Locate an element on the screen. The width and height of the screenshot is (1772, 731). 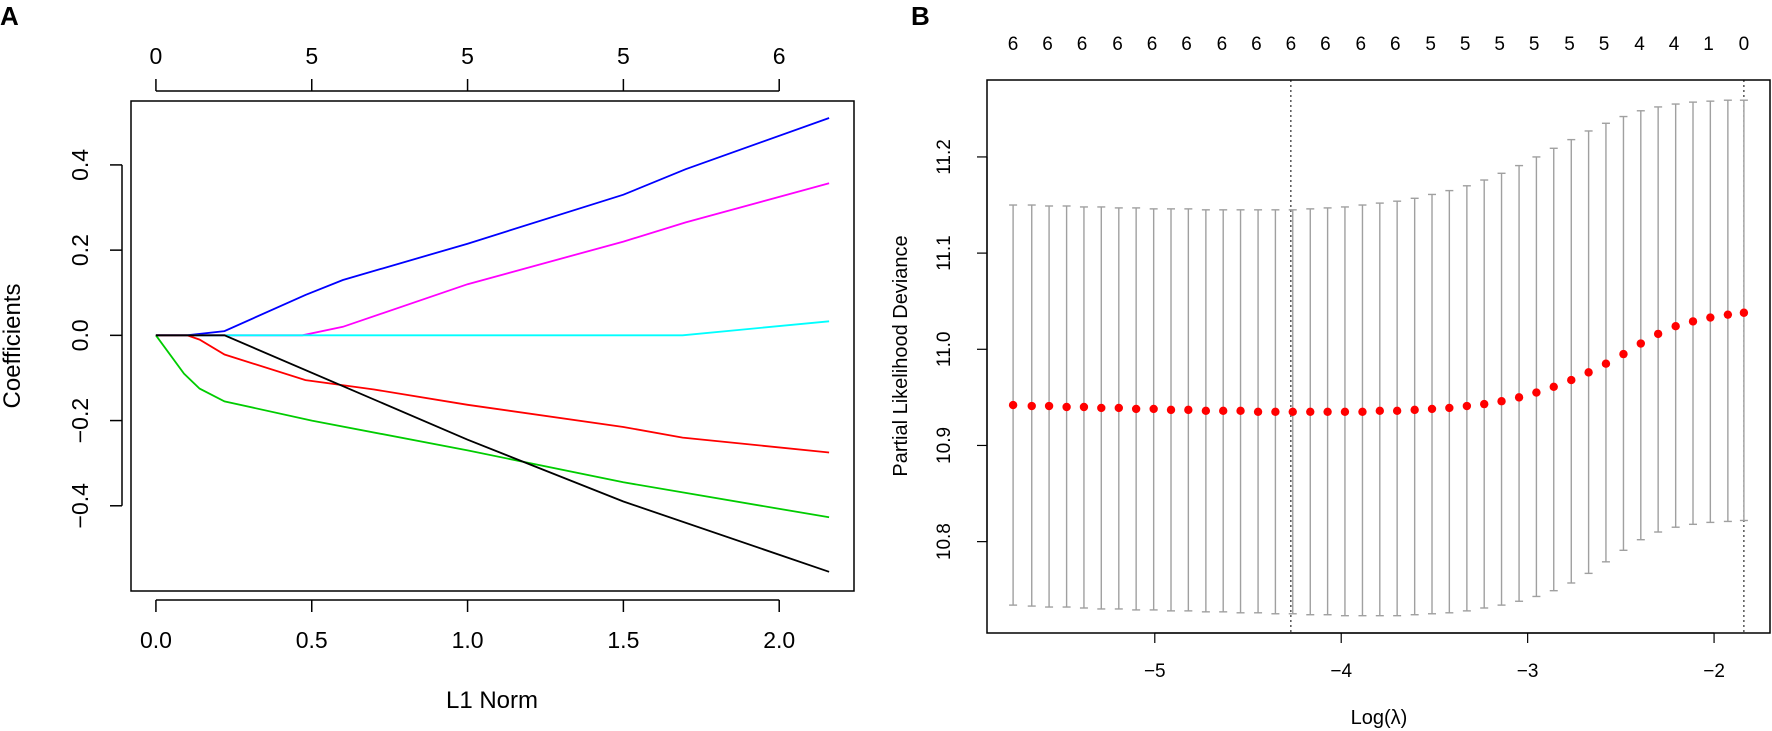
a-x-tick-label: 2.0 is located at coordinates (779, 640).